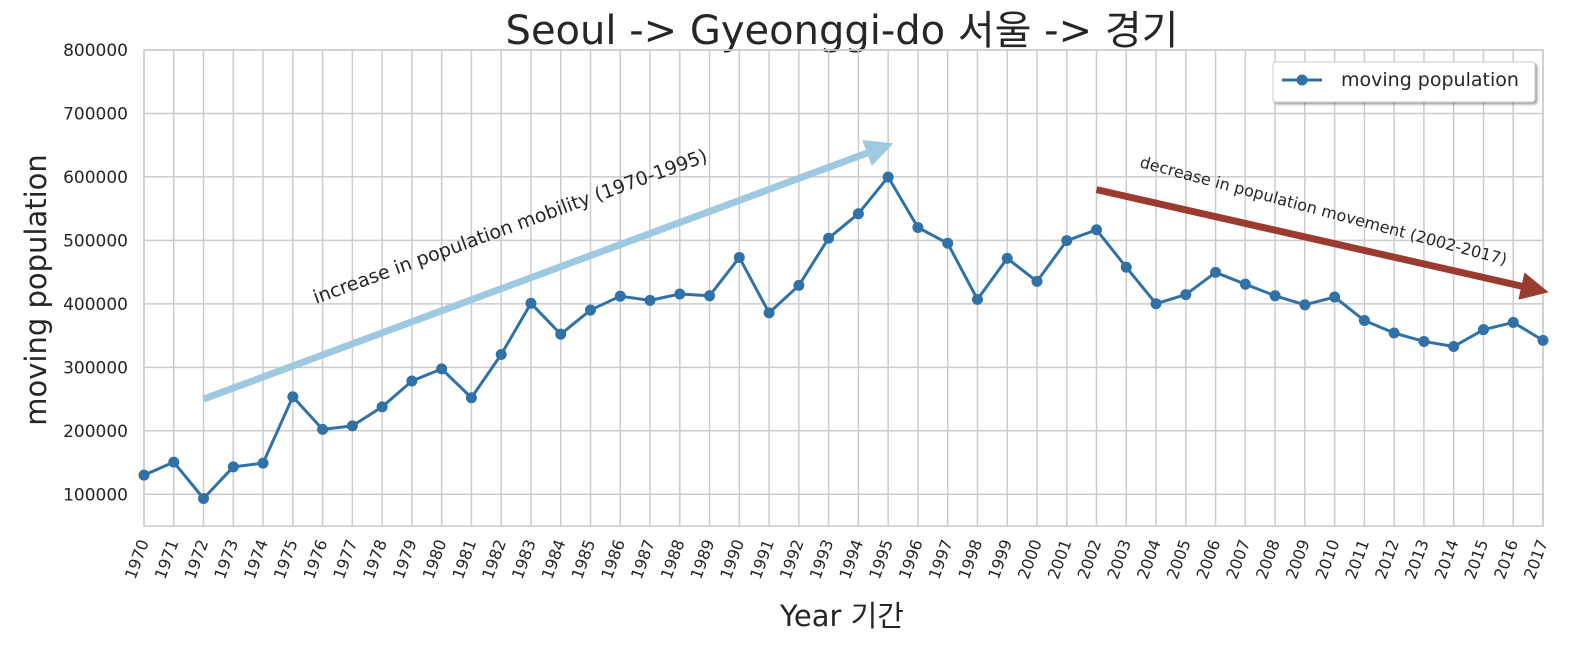 The width and height of the screenshot is (1578, 650). Describe the element at coordinates (345, 559) in the screenshot. I see `x-tick-label: 1977` at that location.